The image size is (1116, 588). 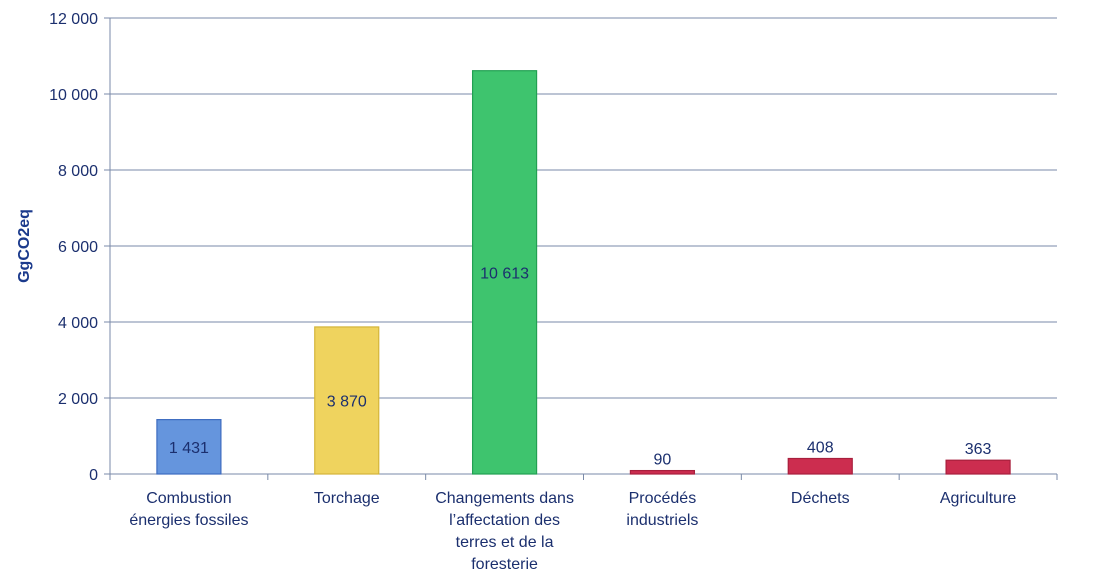 What do you see at coordinates (24, 246) in the screenshot?
I see `y-axis-title: GgCO2eq` at bounding box center [24, 246].